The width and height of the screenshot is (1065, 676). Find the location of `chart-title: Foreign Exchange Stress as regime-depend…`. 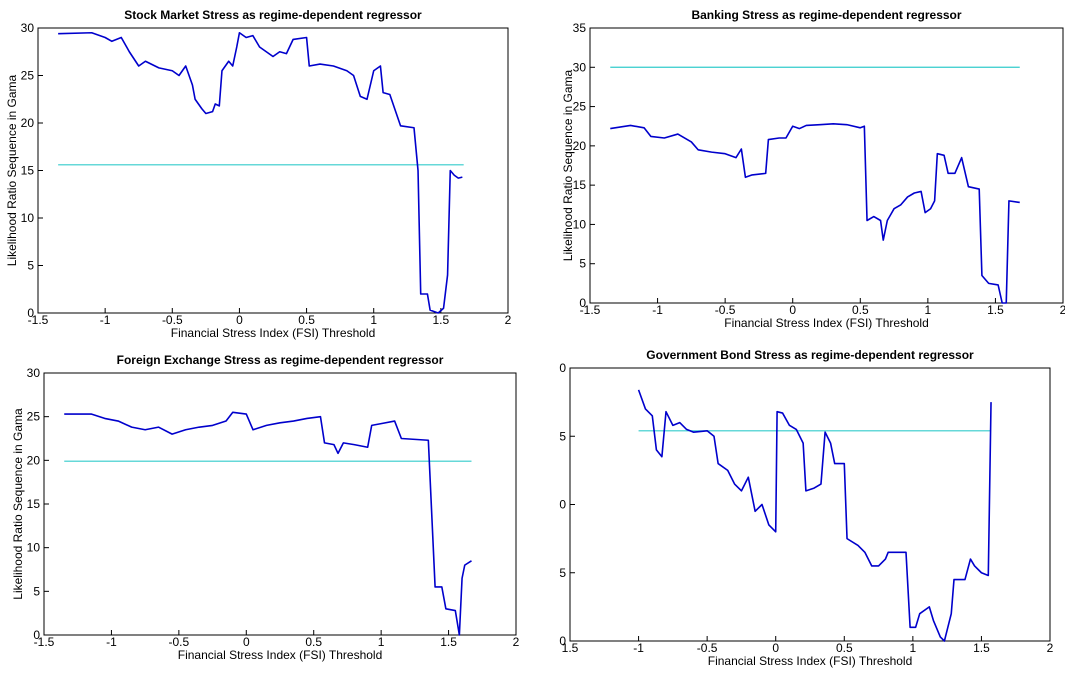

chart-title: Foreign Exchange Stress as regime-depend… is located at coordinates (280, 360).